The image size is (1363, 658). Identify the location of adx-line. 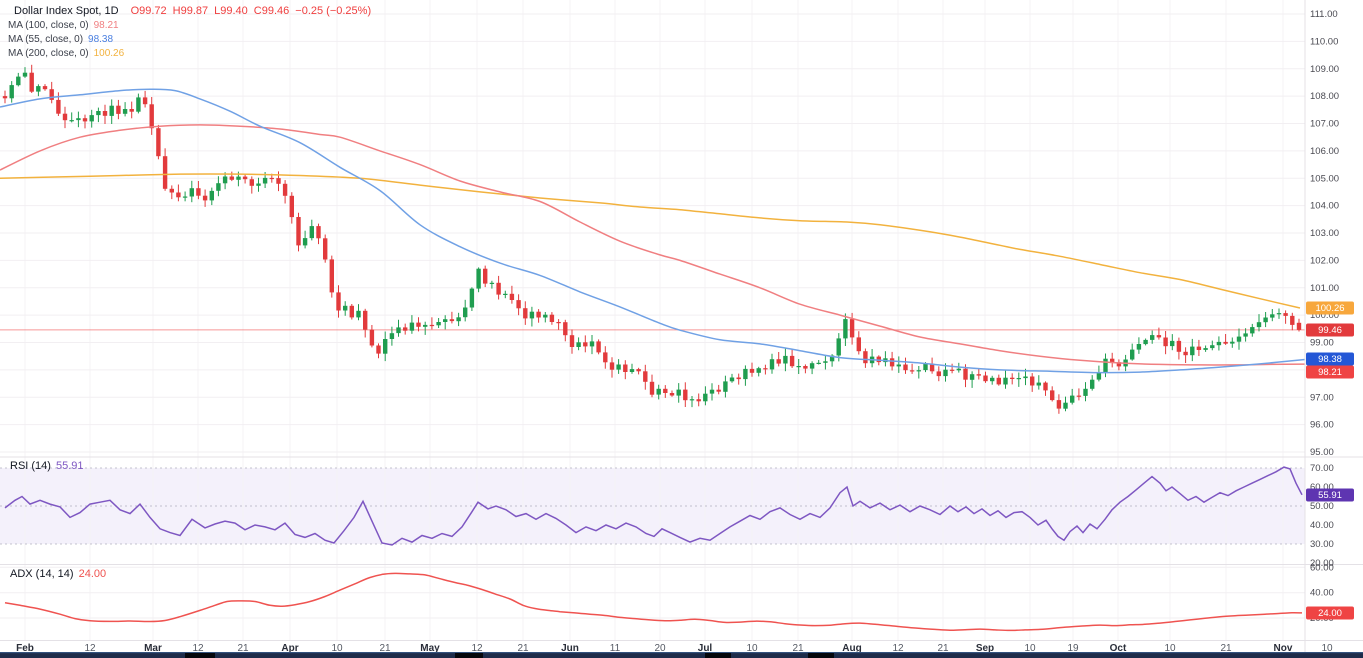
(653, 602).